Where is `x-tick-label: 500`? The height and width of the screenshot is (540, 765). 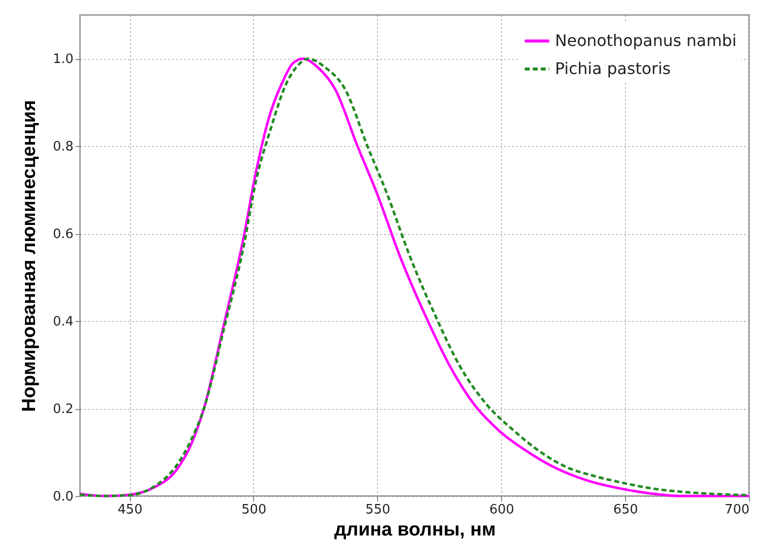
x-tick-label: 500 is located at coordinates (254, 510).